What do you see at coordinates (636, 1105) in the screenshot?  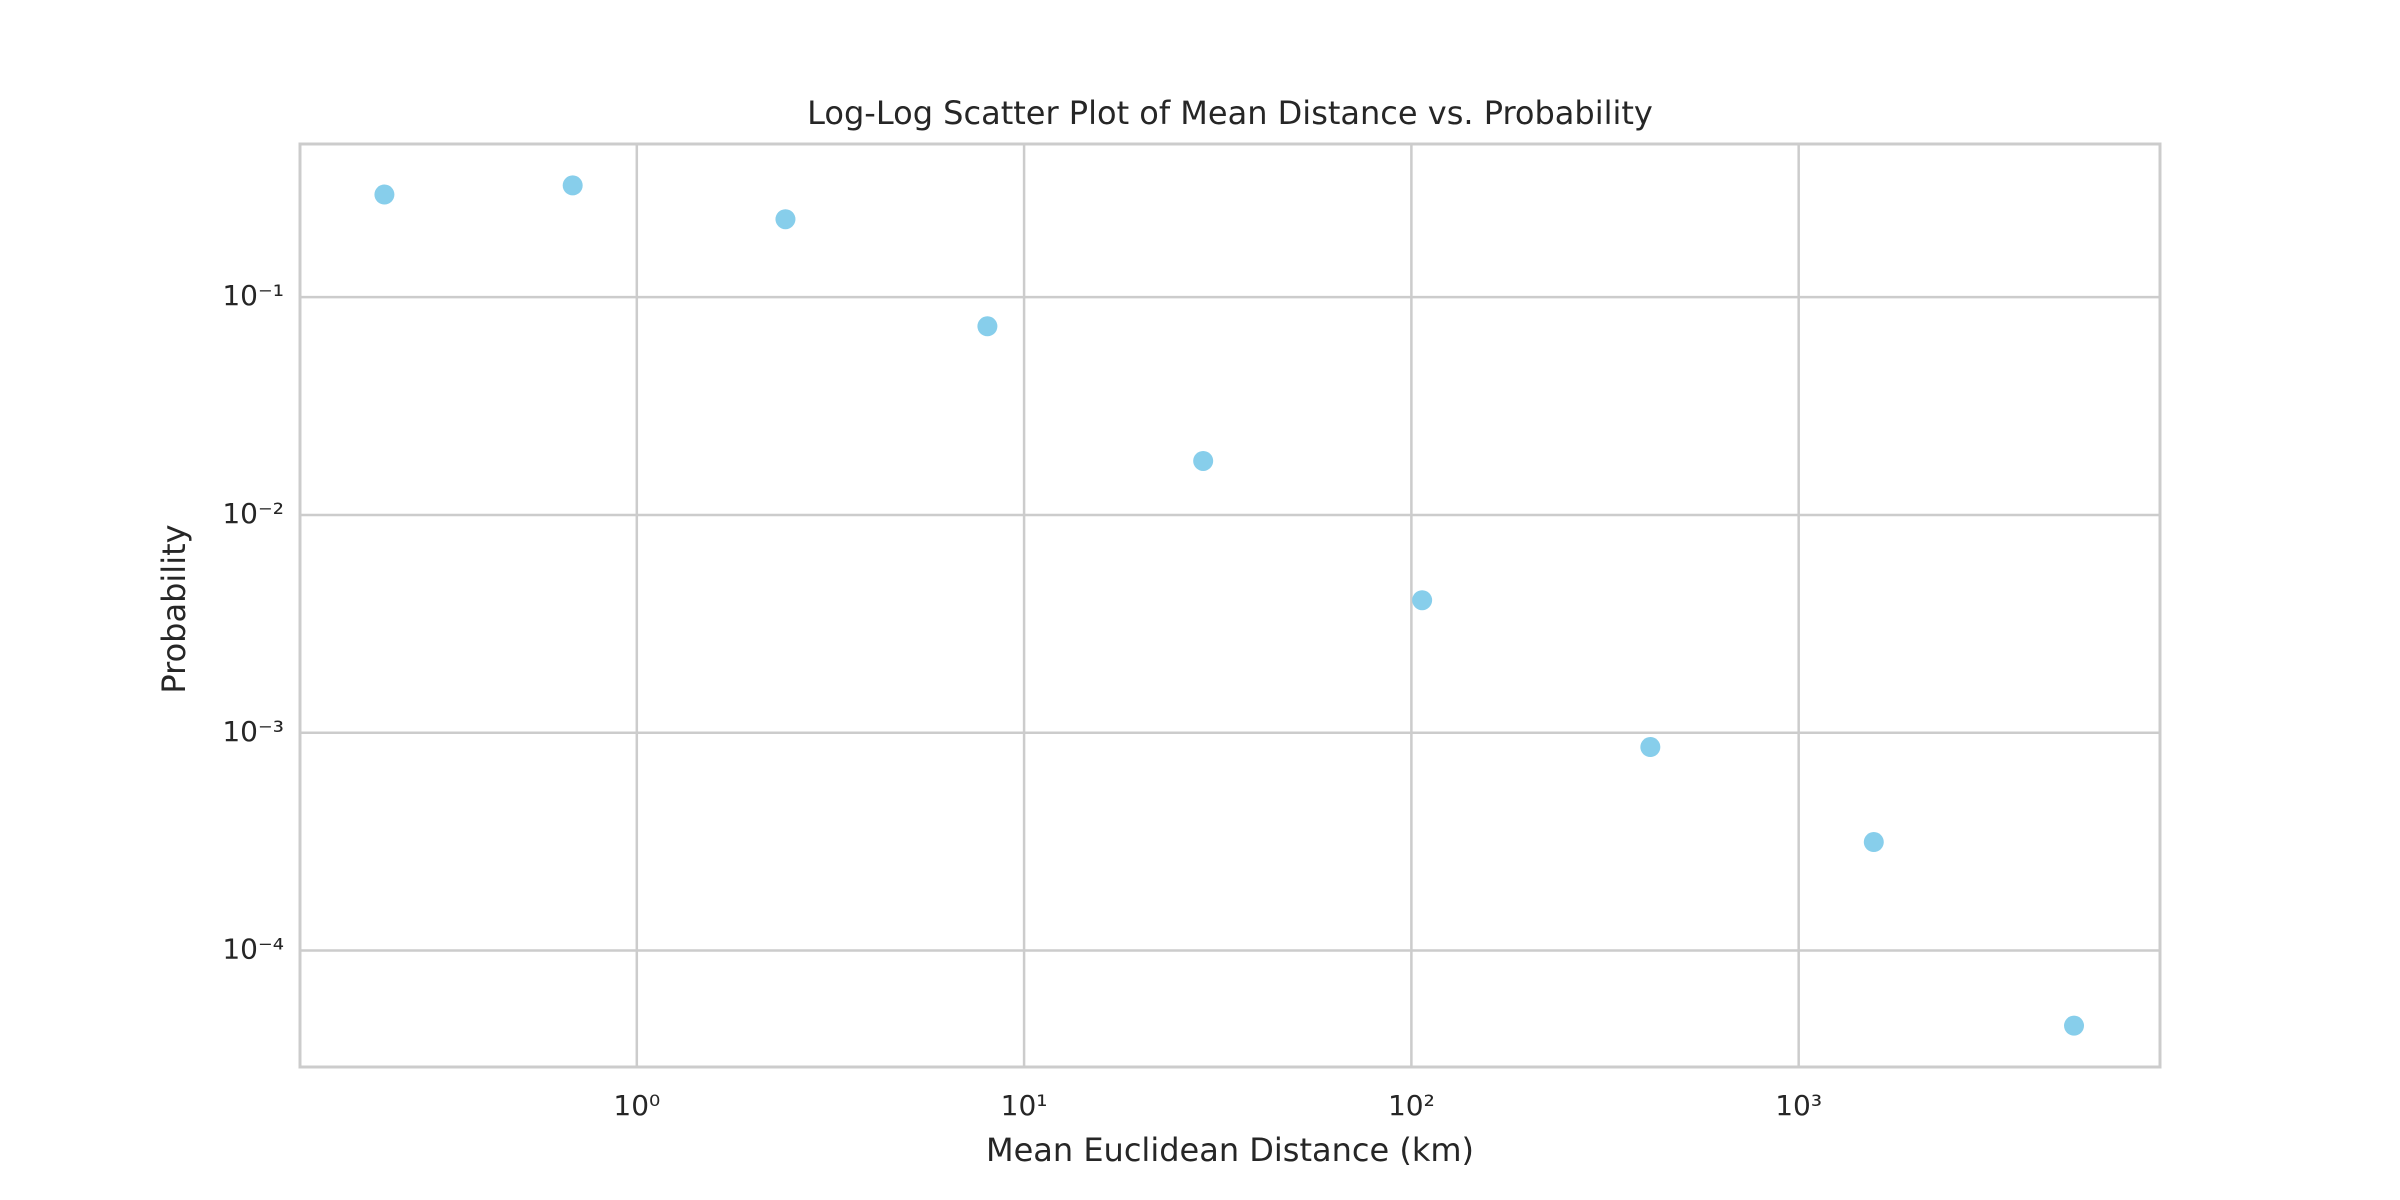 I see `x-tick-label: 10⁰` at bounding box center [636, 1105].